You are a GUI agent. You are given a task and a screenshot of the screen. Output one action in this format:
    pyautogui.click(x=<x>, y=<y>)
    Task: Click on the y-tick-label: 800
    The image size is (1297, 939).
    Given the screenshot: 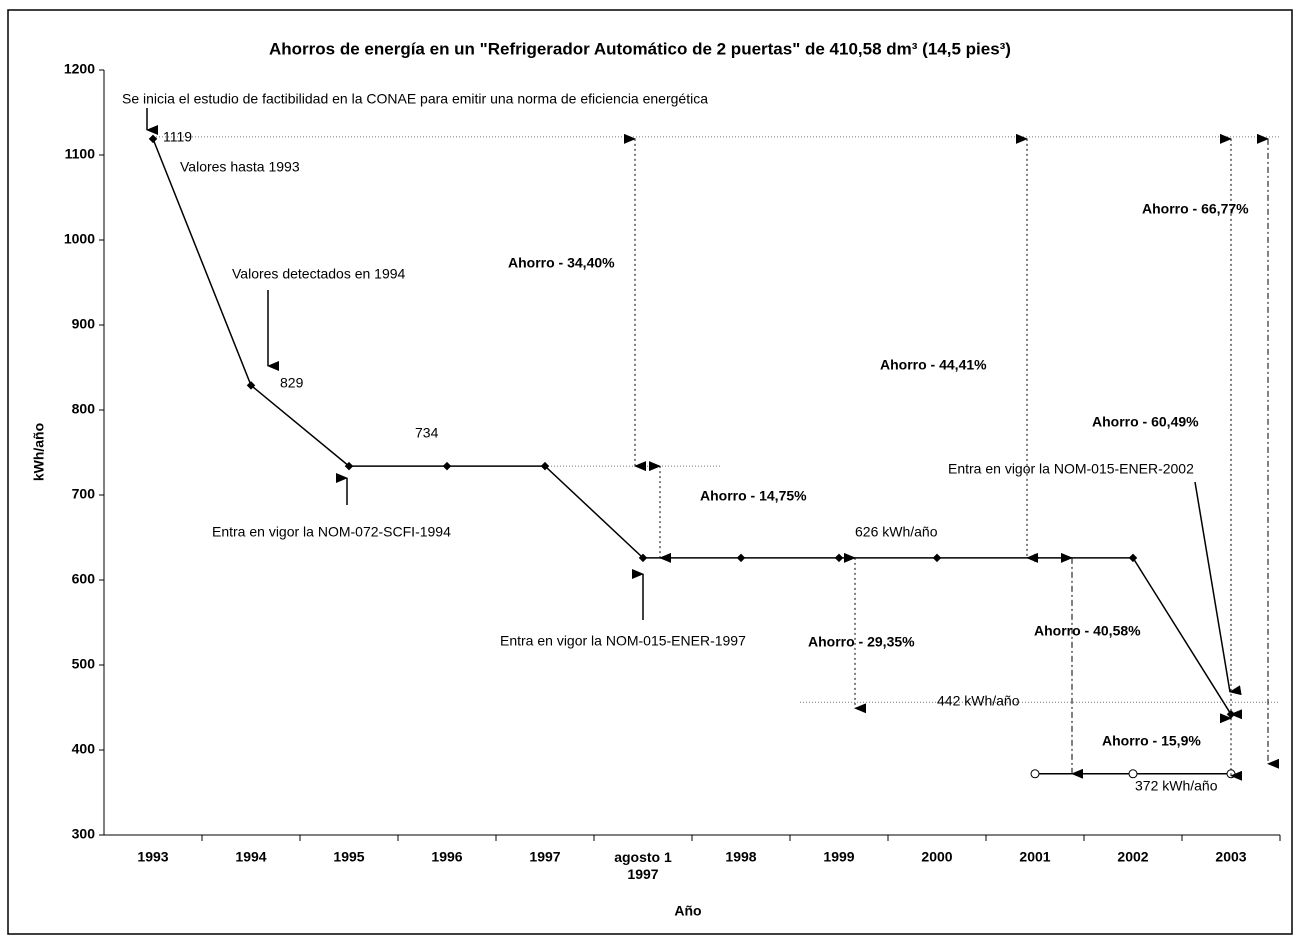 What is the action you would take?
    pyautogui.click(x=84, y=409)
    